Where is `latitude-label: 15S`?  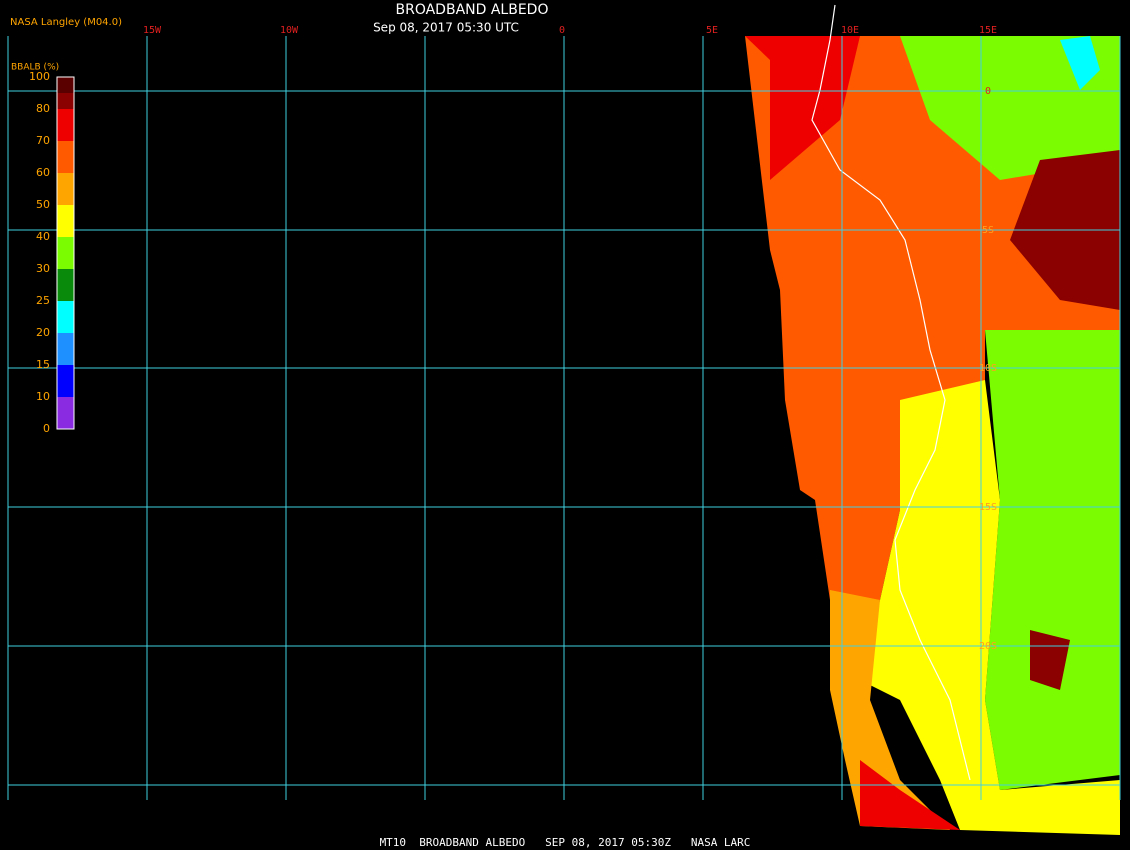
latitude-label: 15S is located at coordinates (988, 507).